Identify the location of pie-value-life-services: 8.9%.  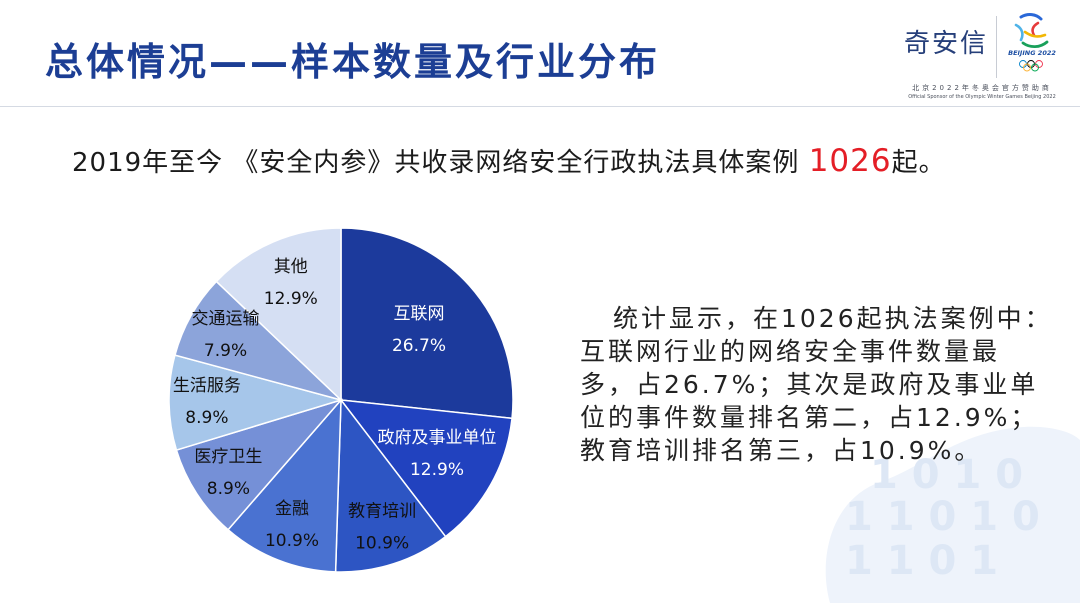
(206, 418).